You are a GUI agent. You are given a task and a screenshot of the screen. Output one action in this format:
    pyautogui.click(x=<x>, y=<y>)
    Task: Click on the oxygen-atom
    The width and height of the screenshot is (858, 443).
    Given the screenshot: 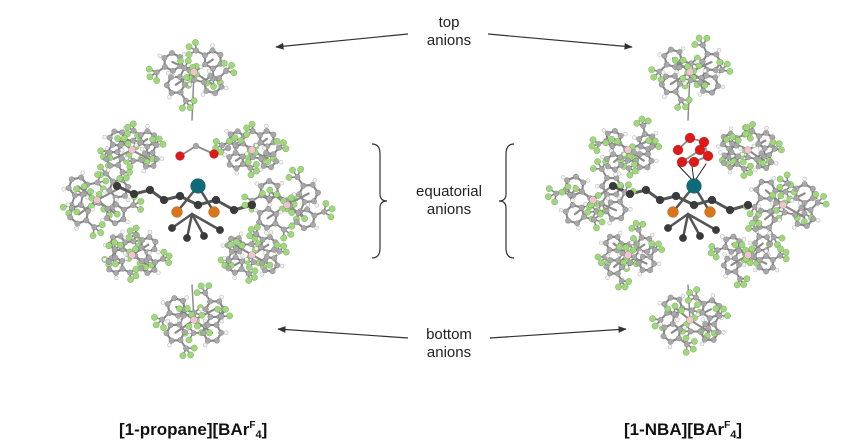 What is the action you would take?
    pyautogui.click(x=690, y=138)
    